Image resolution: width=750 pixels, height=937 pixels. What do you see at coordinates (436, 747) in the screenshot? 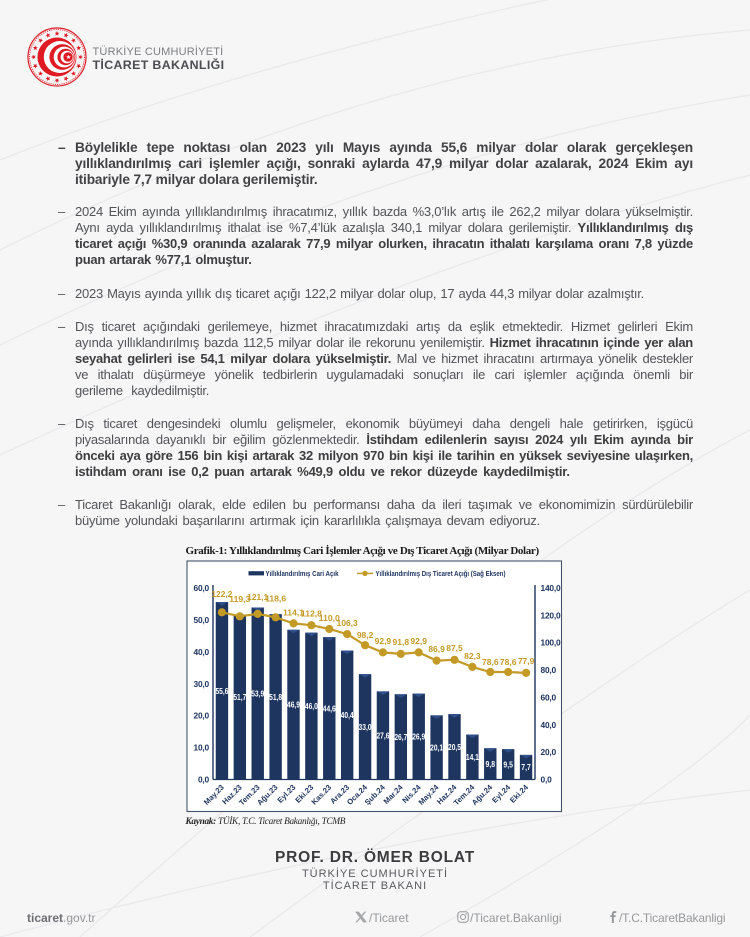
I see `svg-text: 20,1` at bounding box center [436, 747].